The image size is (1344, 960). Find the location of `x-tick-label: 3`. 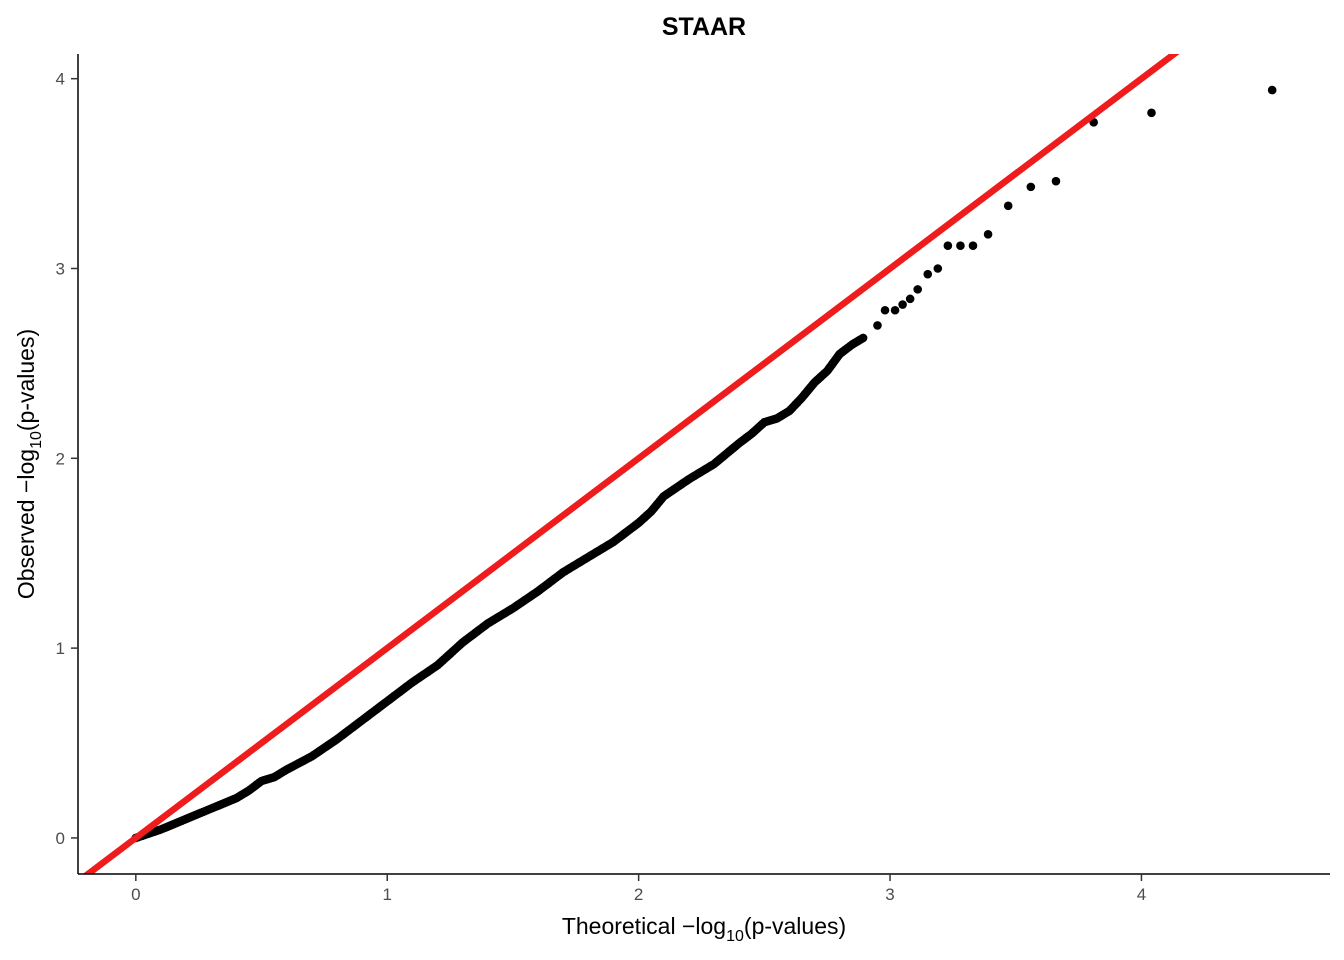

x-tick-label: 3 is located at coordinates (889, 894).